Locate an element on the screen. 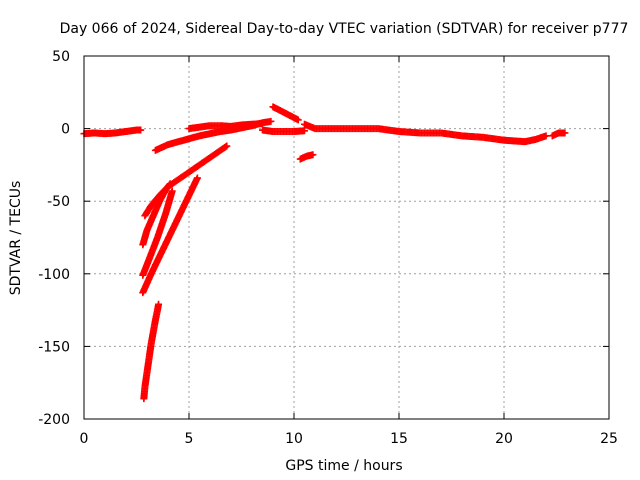 The width and height of the screenshot is (640, 480). x-tick-label: 15 is located at coordinates (399, 439).